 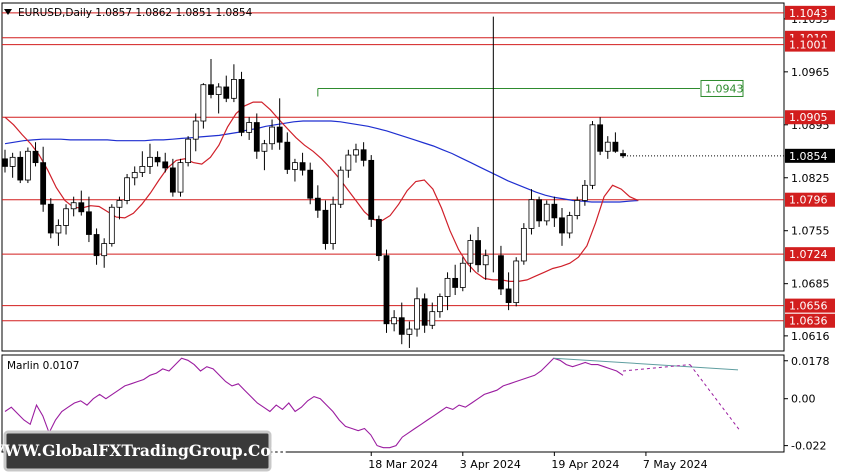 I want to click on watermark-box: WWW.GlobalFXTradingGroup.Com, so click(x=144, y=451).